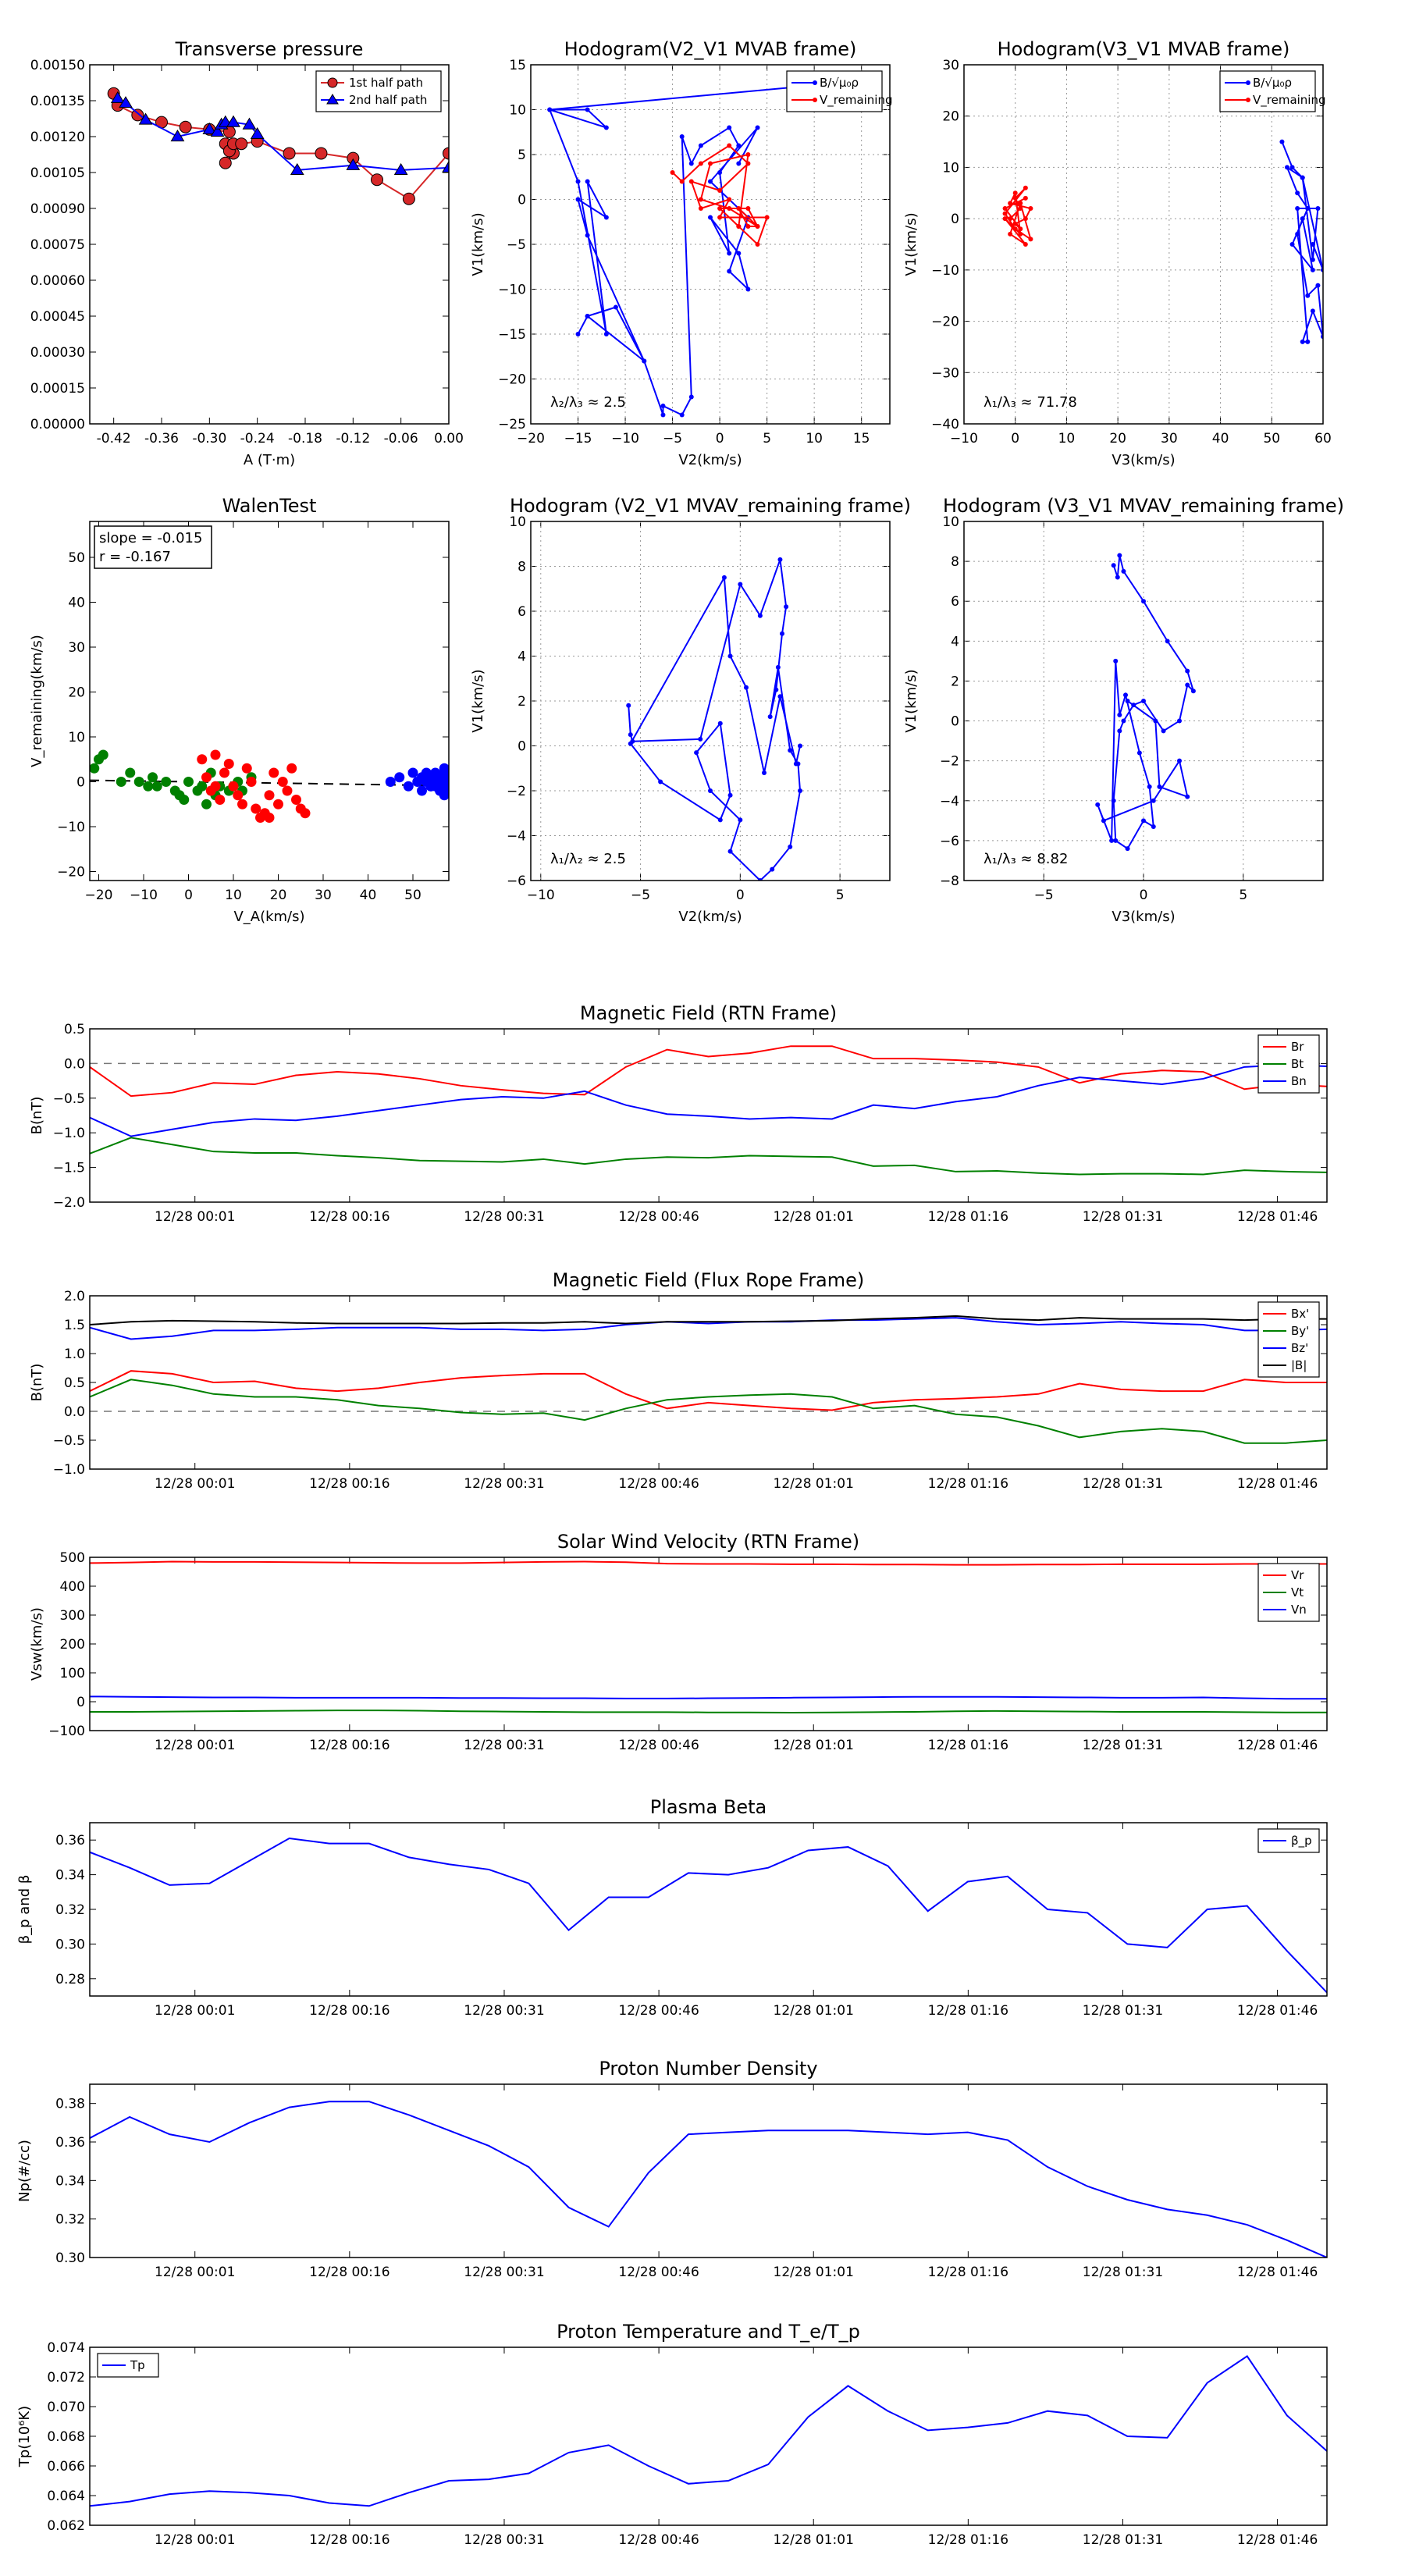 This screenshot has height=2576, width=1405. I want to click on y-tick-label: 0.34, so click(70, 2181).